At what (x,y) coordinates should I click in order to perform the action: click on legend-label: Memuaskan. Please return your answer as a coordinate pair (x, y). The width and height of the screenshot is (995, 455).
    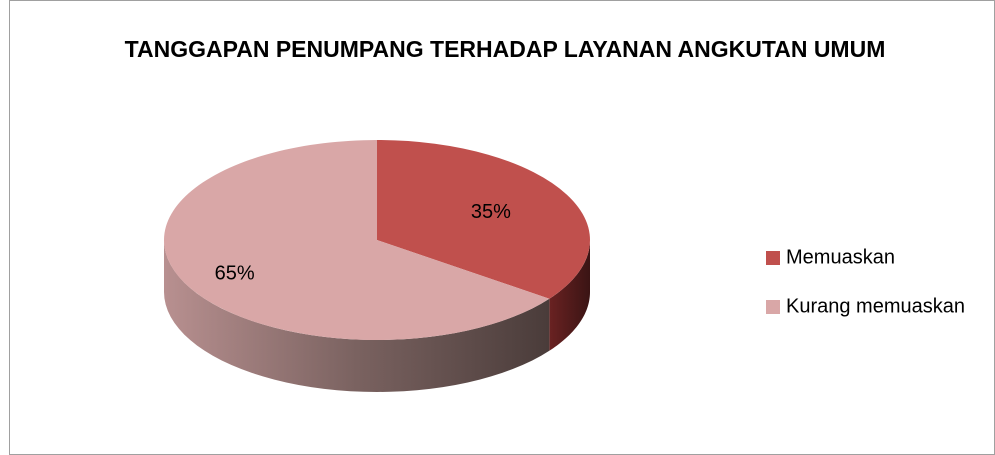
    Looking at the image, I should click on (840, 257).